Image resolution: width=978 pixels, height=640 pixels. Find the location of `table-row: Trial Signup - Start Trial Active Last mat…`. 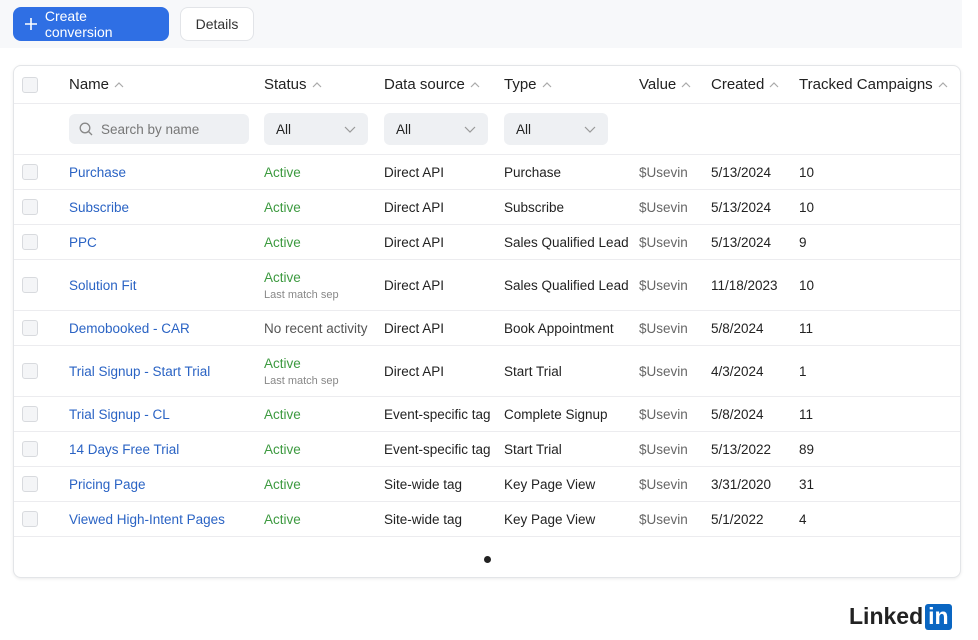

table-row: Trial Signup - Start Trial Active Last mat… is located at coordinates (487, 371).